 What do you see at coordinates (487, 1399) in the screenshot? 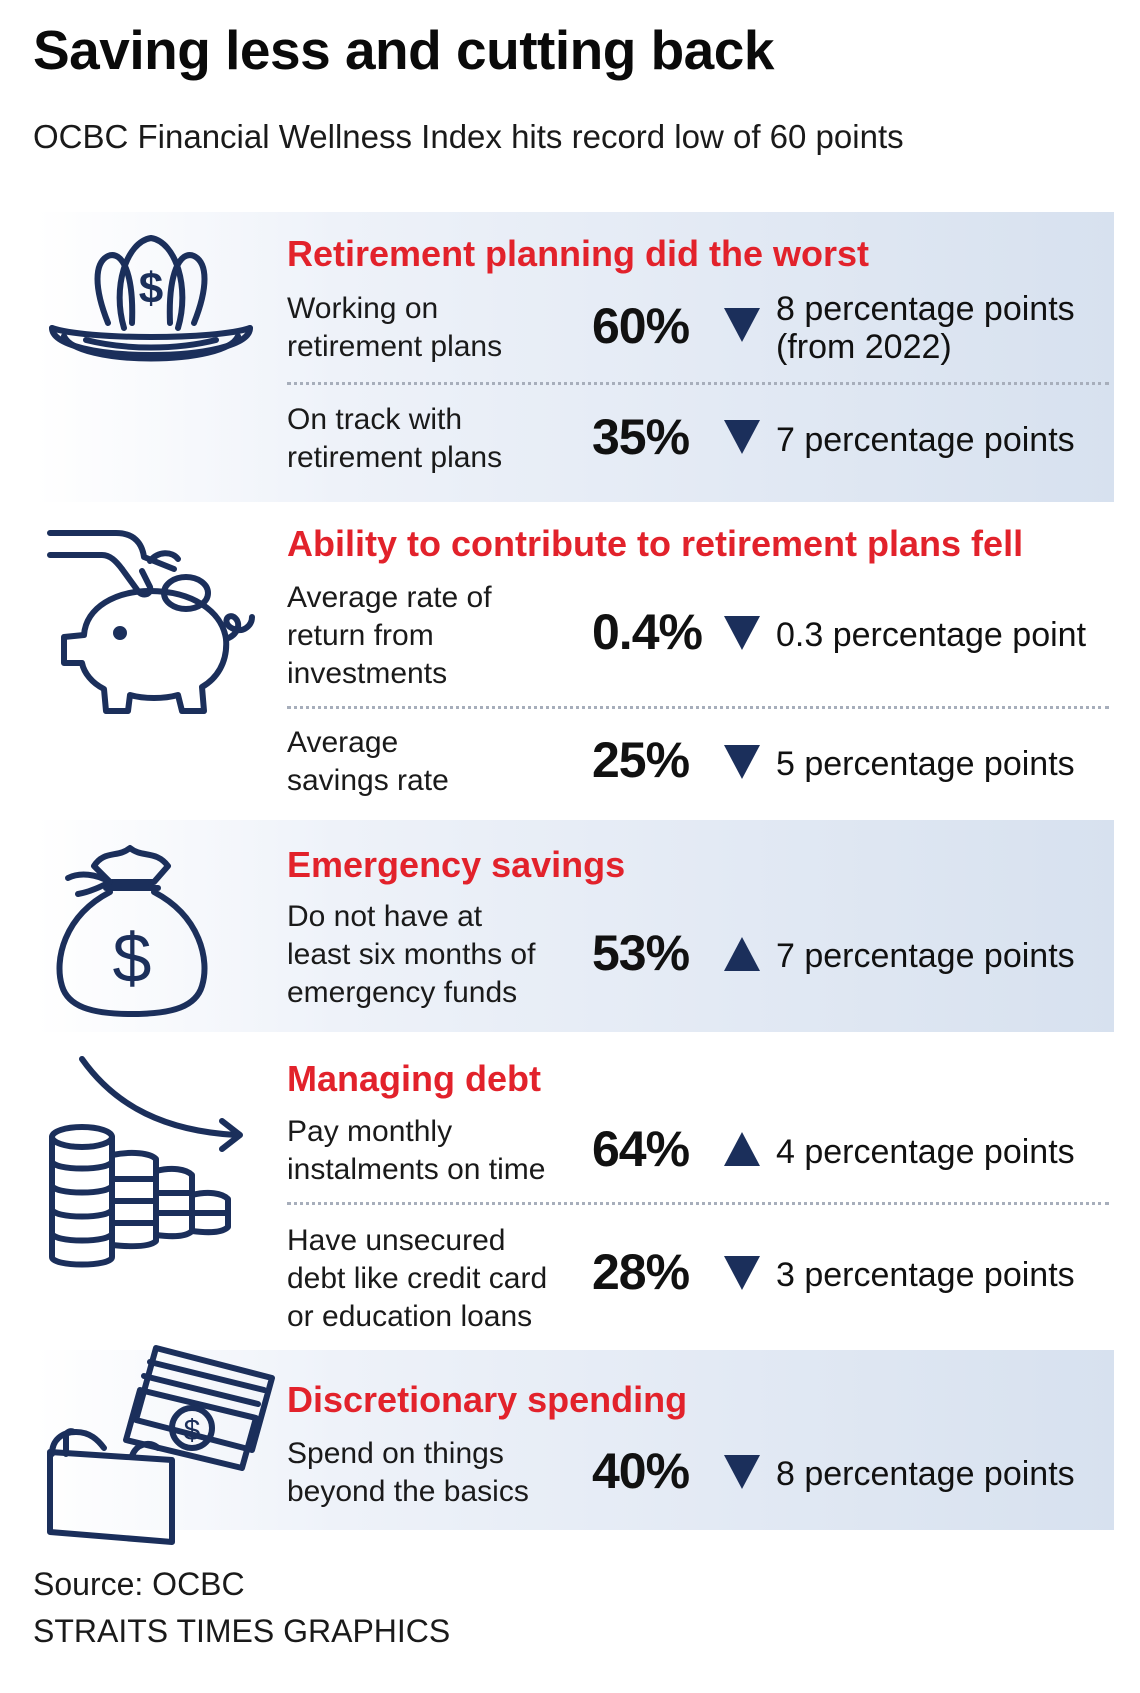
I see `section-heading-discretionary: Discretionary spending` at bounding box center [487, 1399].